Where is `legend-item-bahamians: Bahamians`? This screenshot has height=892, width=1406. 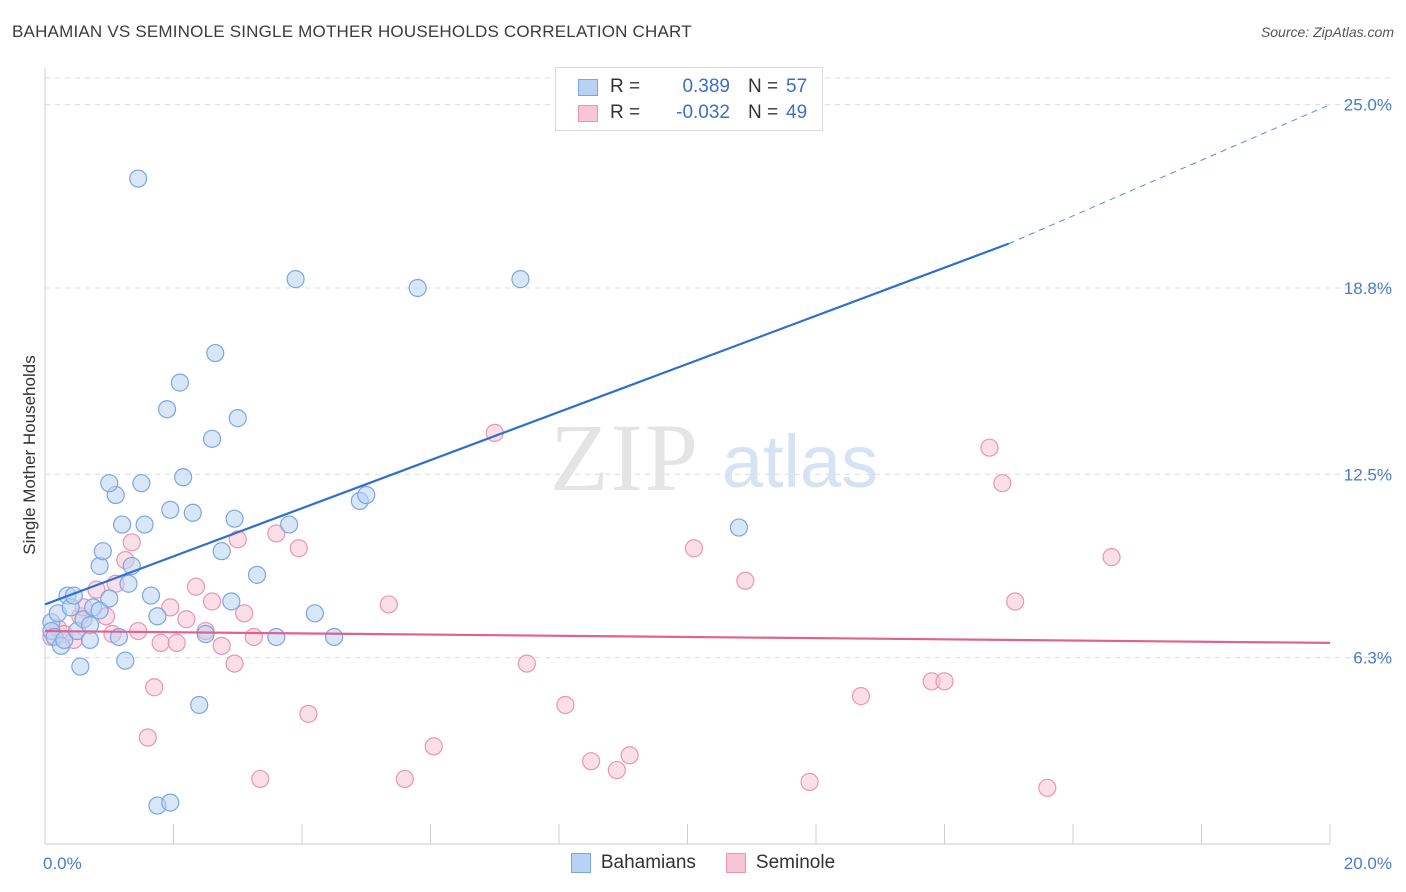
legend-item-bahamians: Bahamians is located at coordinates (633, 863).